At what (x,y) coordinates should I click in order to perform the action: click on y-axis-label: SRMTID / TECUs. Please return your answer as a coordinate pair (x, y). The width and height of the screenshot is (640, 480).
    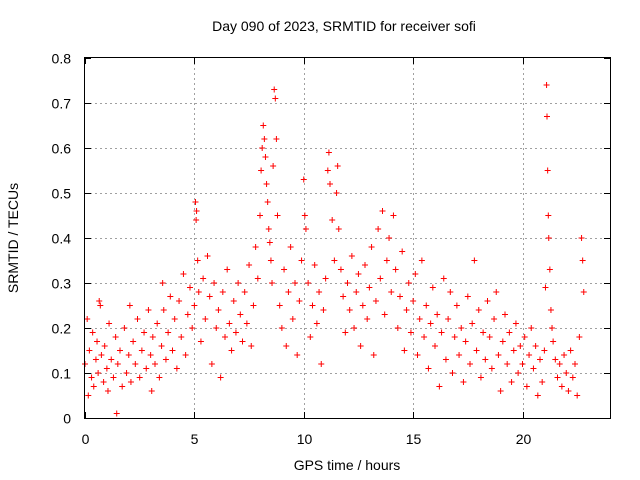
    Looking at the image, I should click on (13, 238).